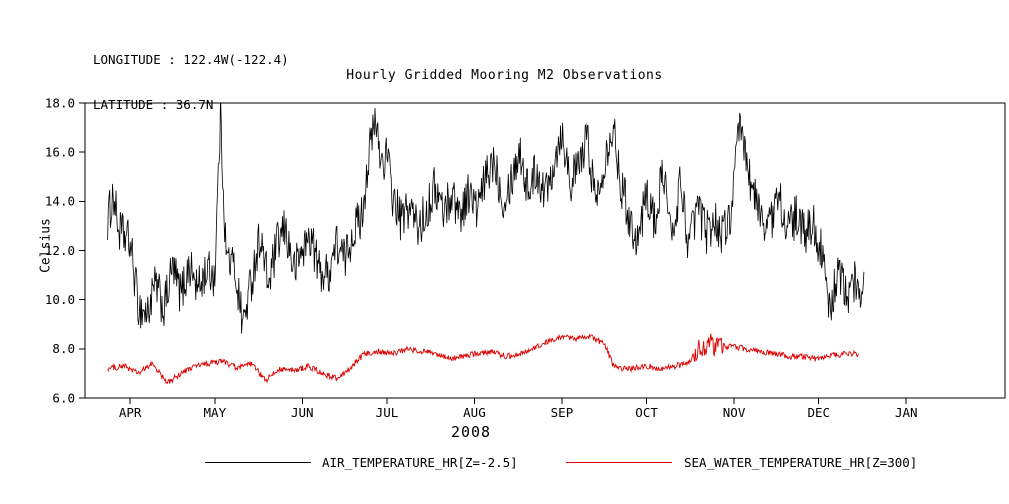  What do you see at coordinates (734, 412) in the screenshot?
I see `x-tick-label: NOV` at bounding box center [734, 412].